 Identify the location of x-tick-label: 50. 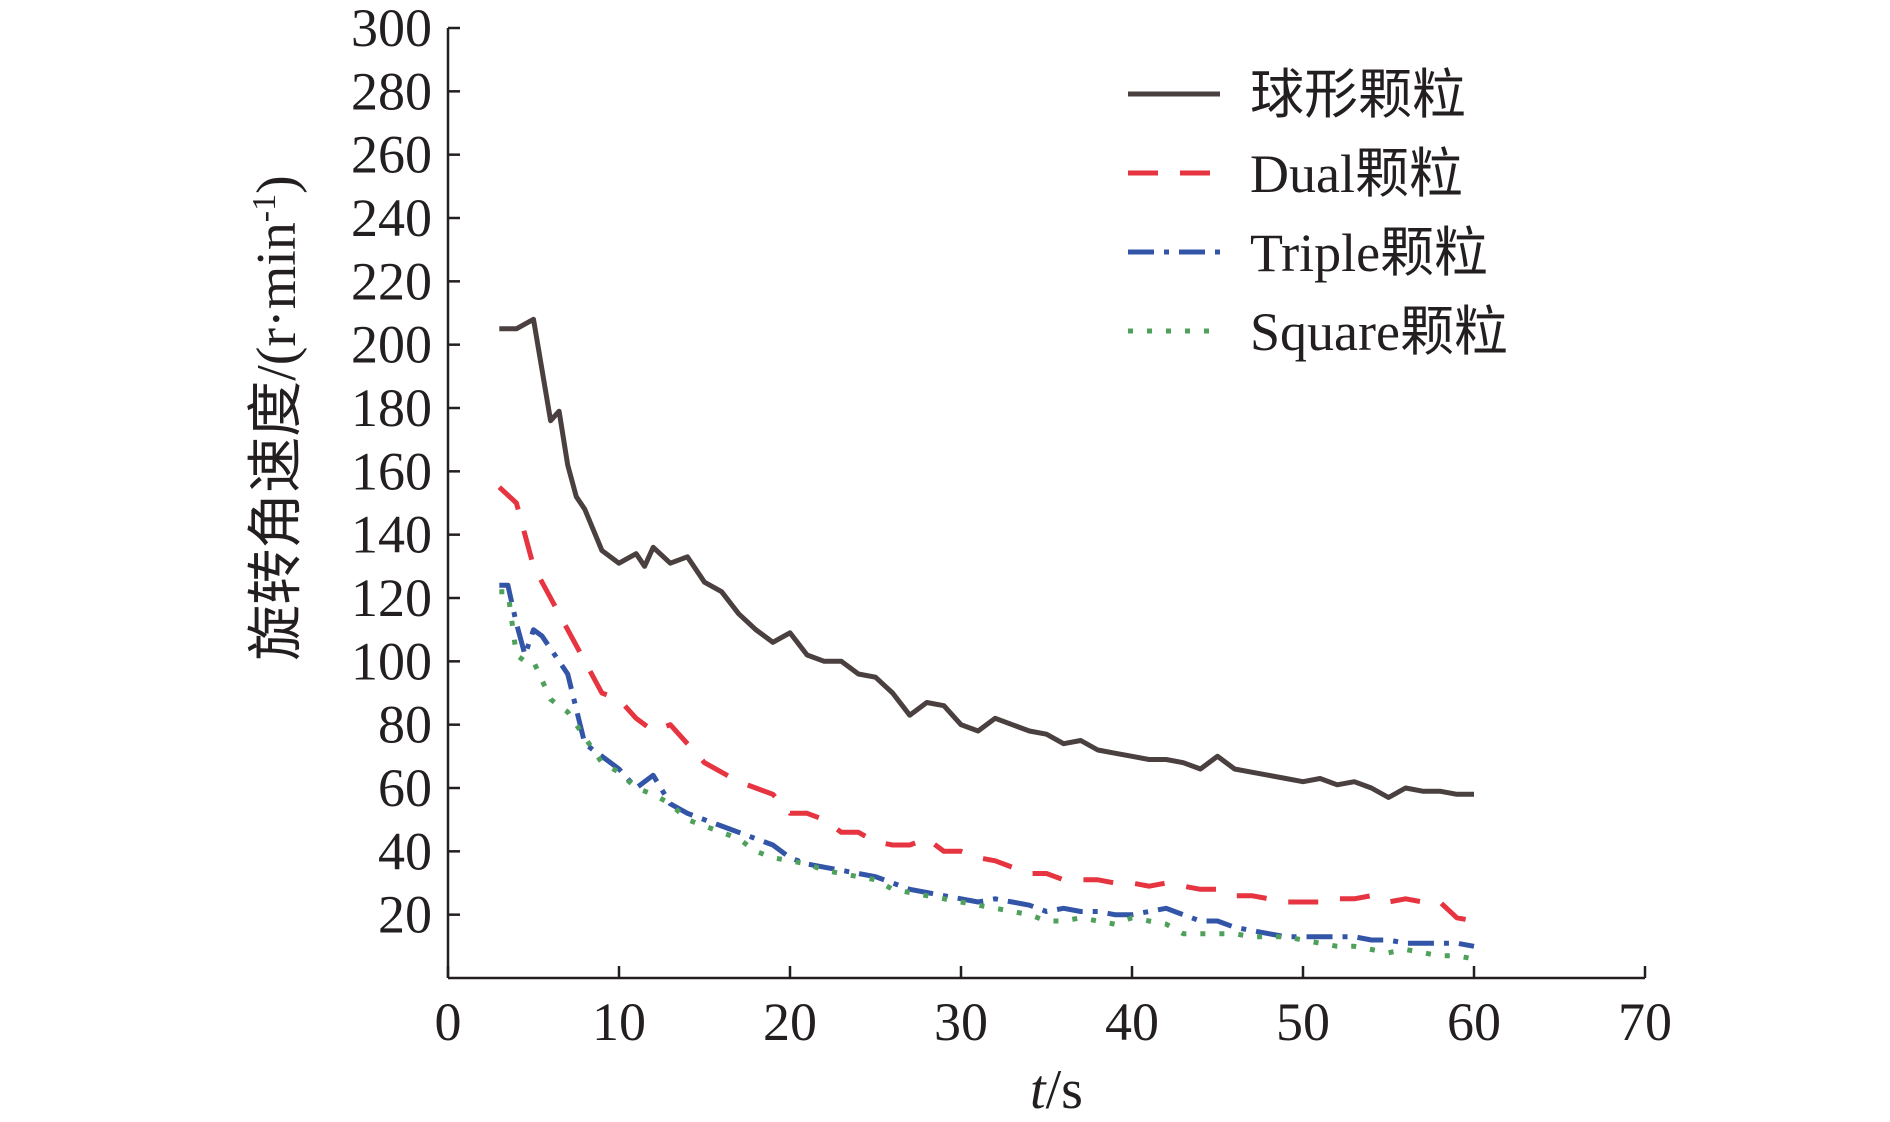
(1303, 1022).